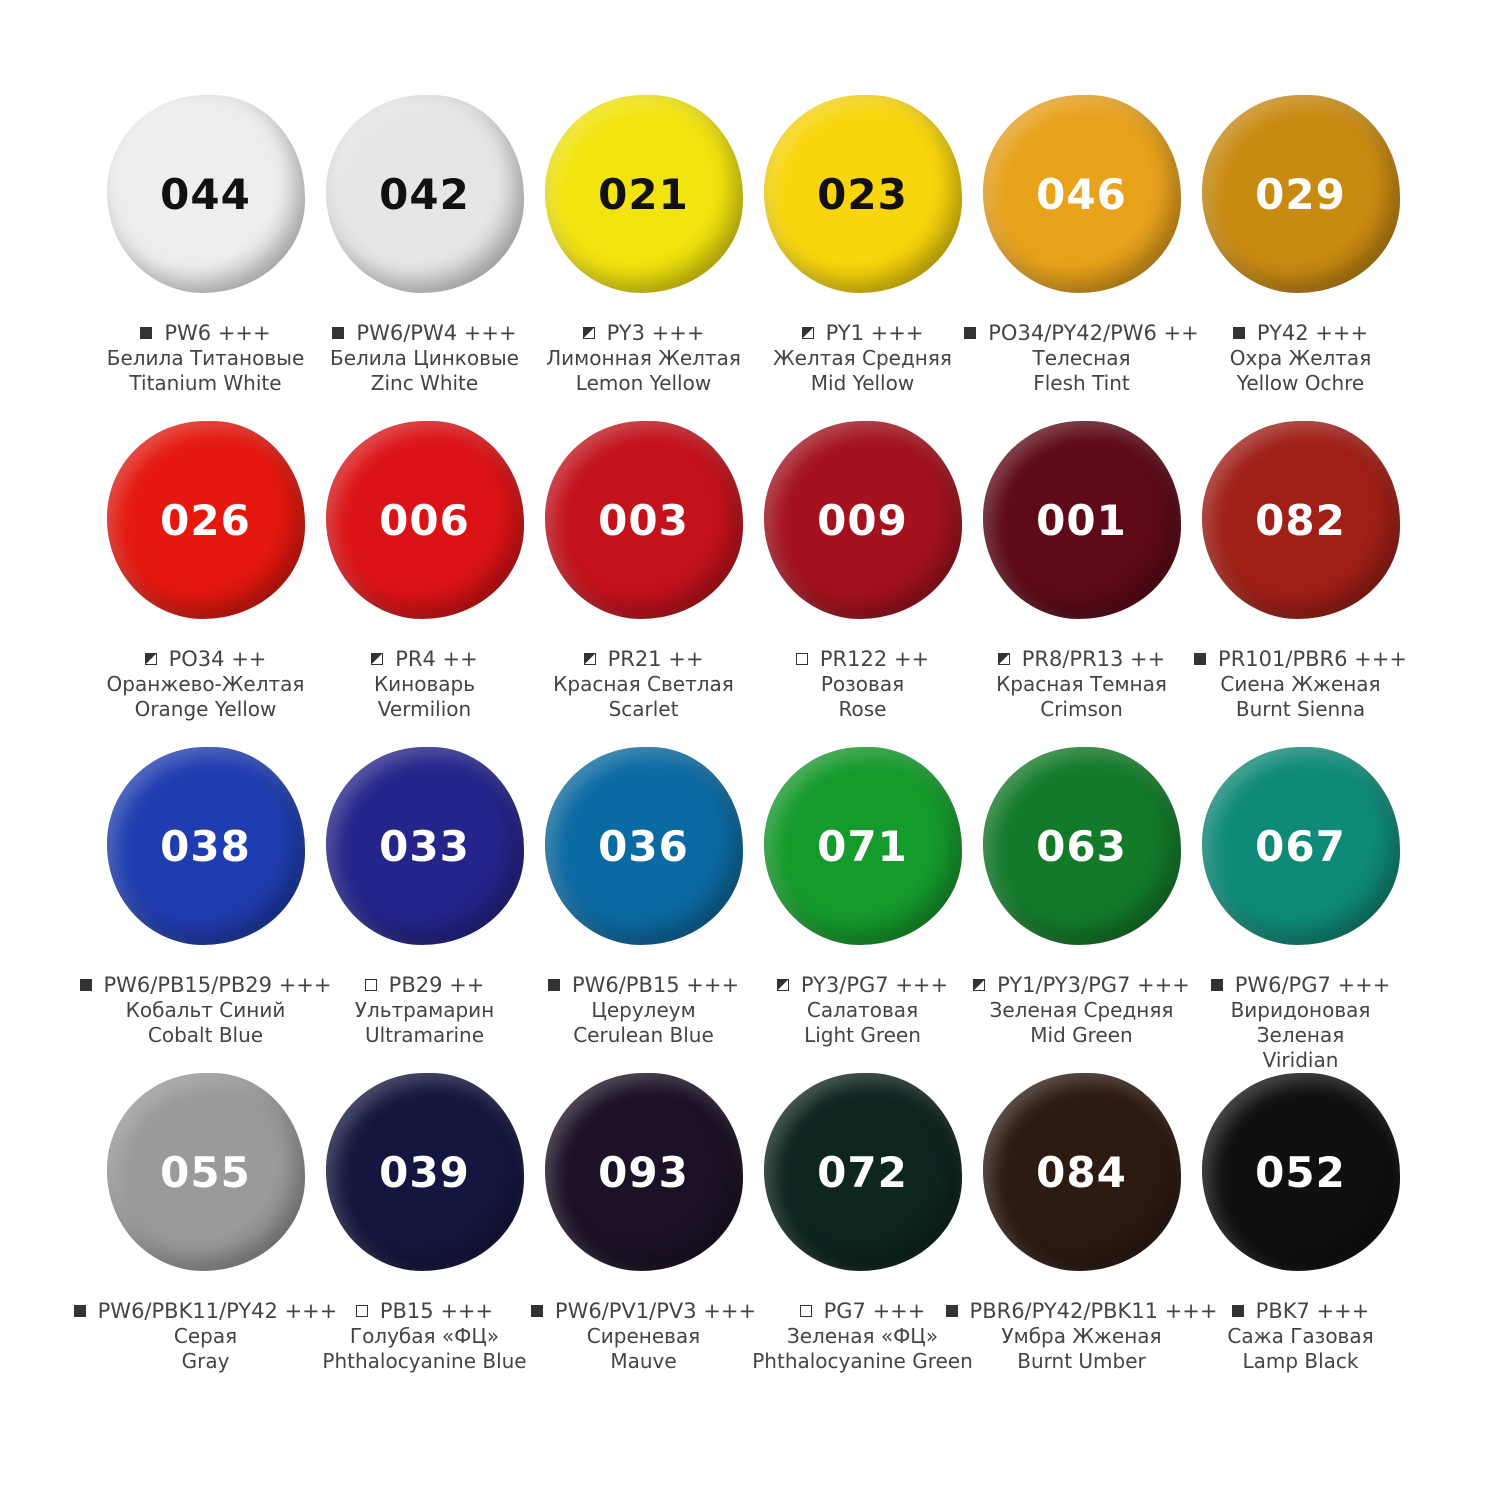 The image size is (1500, 1500). I want to click on color-name-en: Scarlet, so click(643, 709).